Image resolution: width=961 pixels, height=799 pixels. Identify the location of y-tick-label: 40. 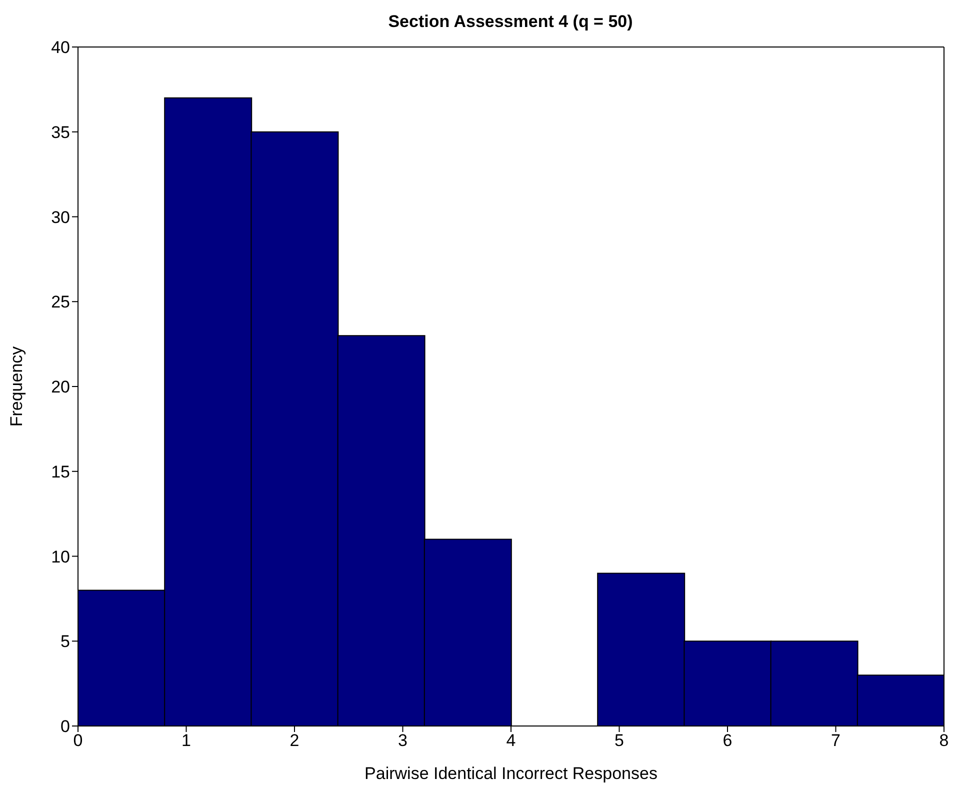
(60, 48).